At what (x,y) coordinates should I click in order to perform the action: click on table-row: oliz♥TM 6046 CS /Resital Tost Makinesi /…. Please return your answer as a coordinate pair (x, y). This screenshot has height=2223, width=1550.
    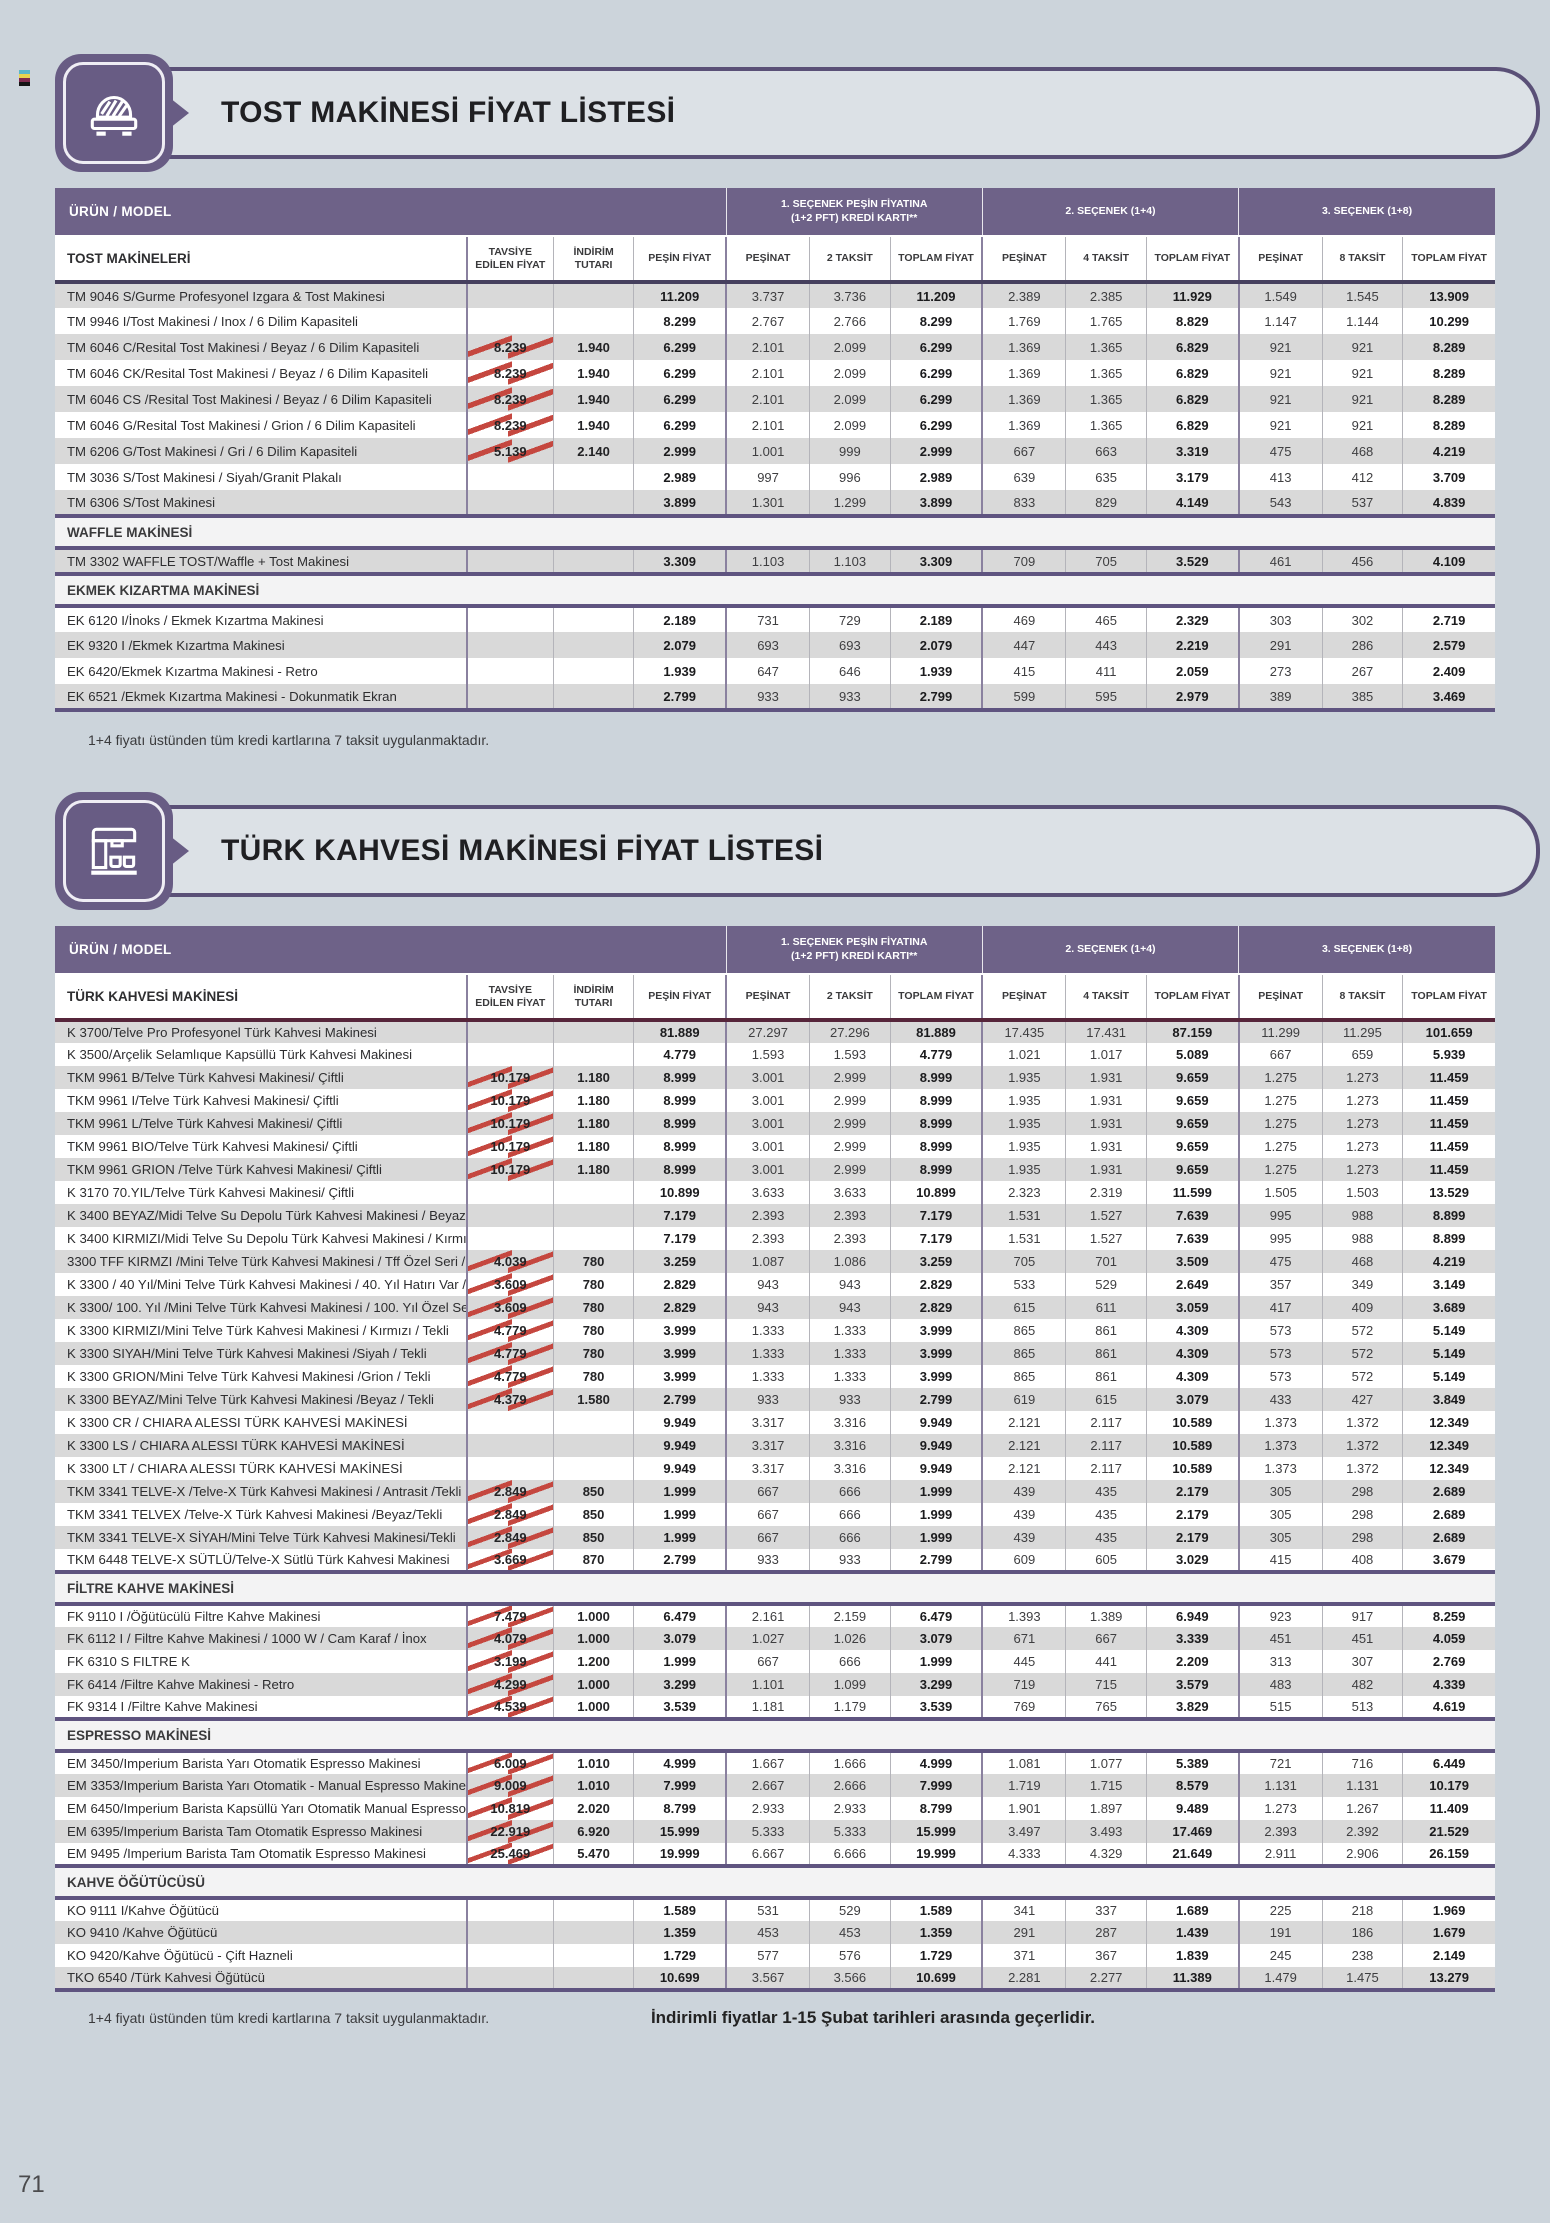
    Looking at the image, I should click on (775, 399).